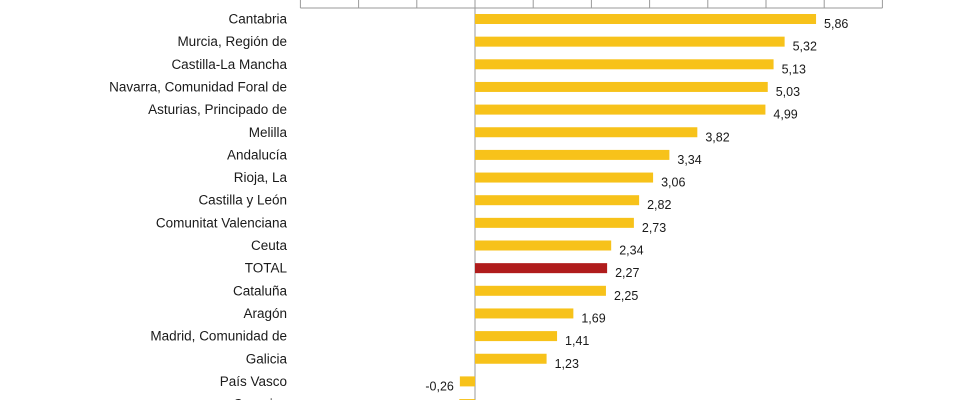  What do you see at coordinates (654, 228) in the screenshot?
I see `value-label: 2,73` at bounding box center [654, 228].